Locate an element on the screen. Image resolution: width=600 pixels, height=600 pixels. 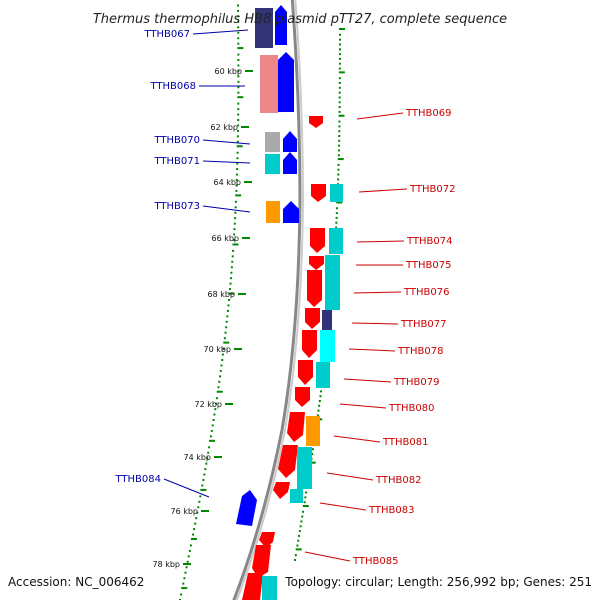
gene-label-tthb072: TTHB072 is located at coordinates (432, 189).